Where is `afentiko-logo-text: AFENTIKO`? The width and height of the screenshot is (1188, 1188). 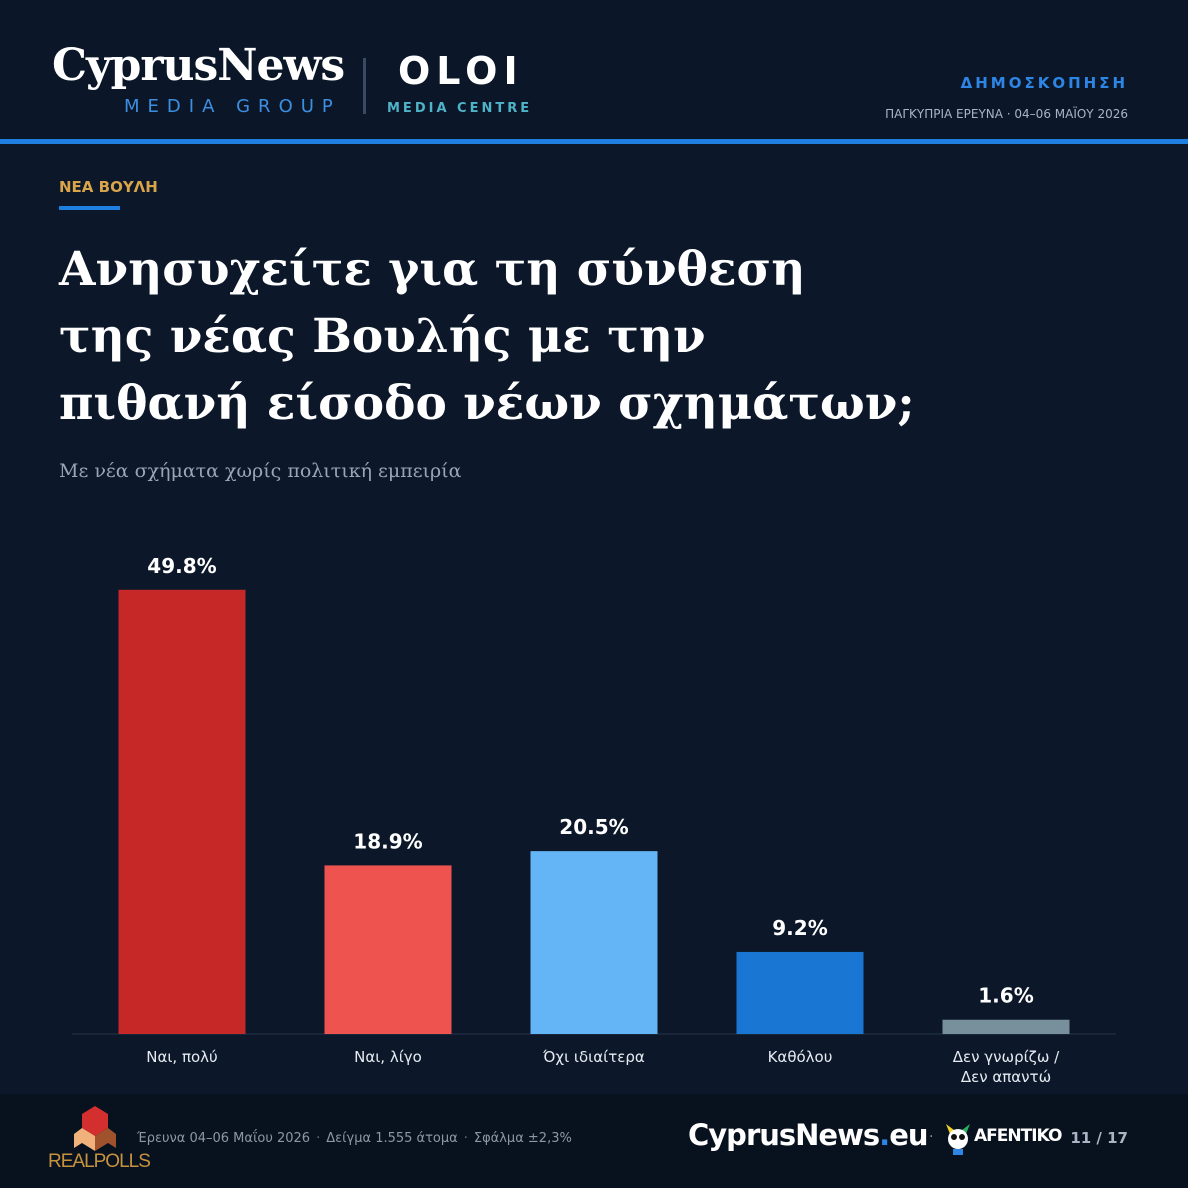 afentiko-logo-text: AFENTIKO is located at coordinates (1018, 1136).